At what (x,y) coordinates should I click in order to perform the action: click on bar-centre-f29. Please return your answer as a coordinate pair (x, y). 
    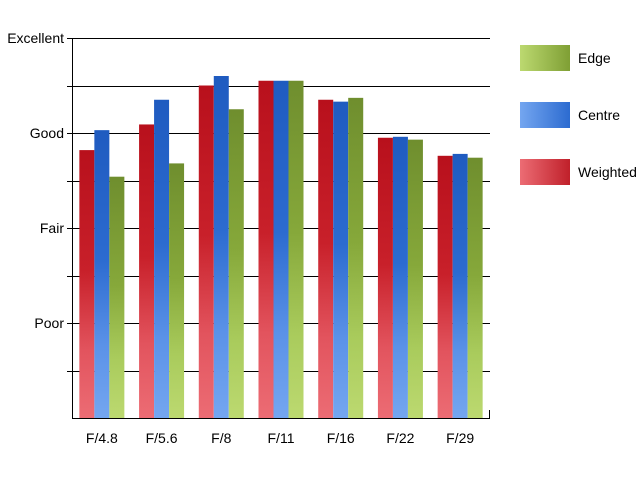
    Looking at the image, I should click on (460, 285).